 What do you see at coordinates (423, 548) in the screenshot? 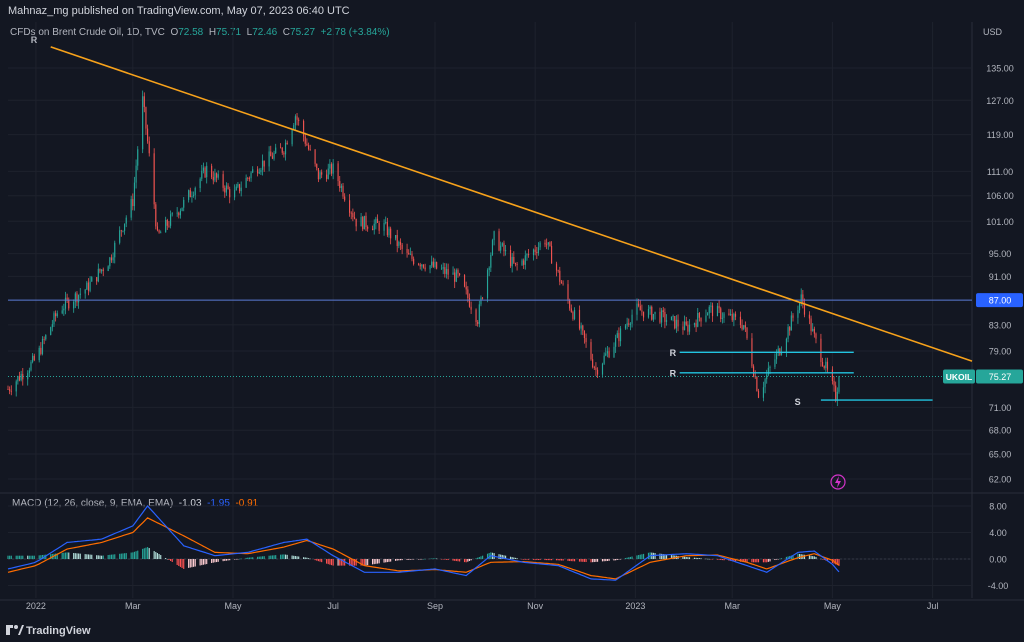
I see `macd-signal-line` at bounding box center [423, 548].